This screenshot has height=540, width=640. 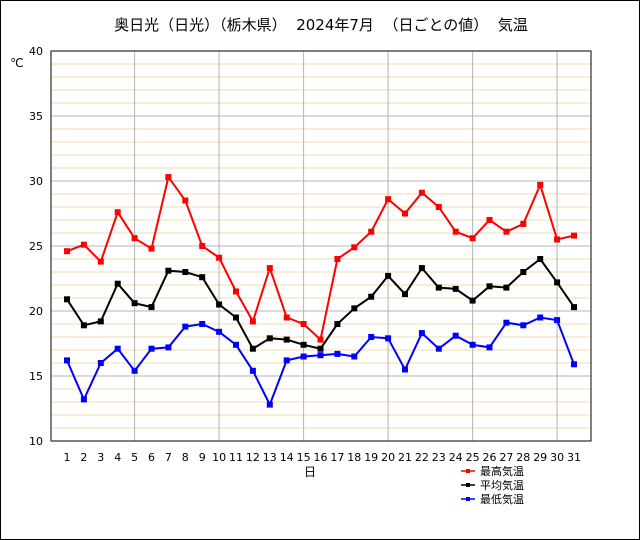 What do you see at coordinates (557, 457) in the screenshot?
I see `x-tick-label: 30` at bounding box center [557, 457].